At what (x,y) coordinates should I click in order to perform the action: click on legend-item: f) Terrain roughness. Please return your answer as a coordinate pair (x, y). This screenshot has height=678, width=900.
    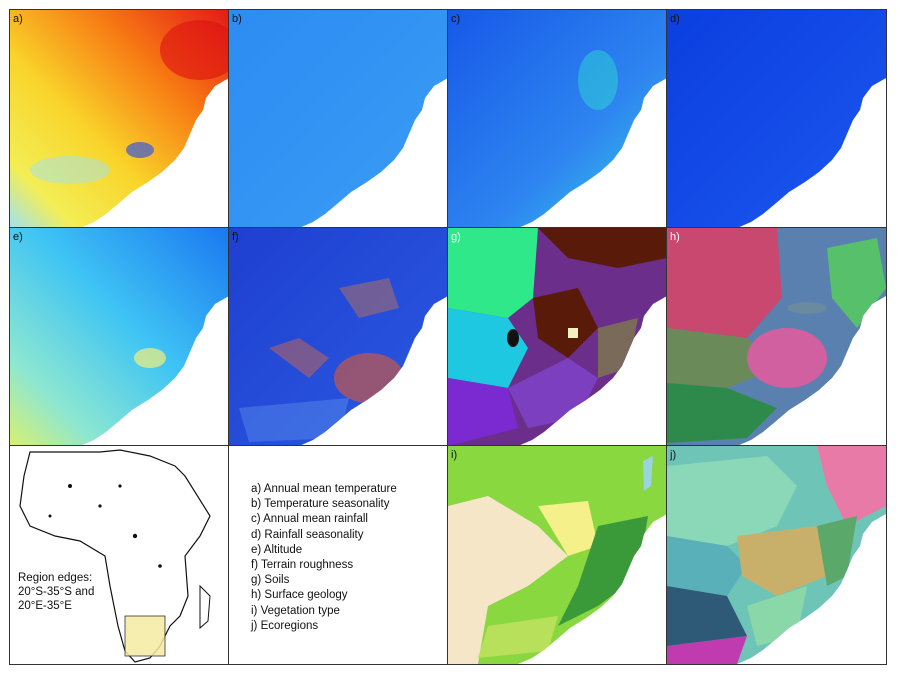
    Looking at the image, I should click on (302, 565).